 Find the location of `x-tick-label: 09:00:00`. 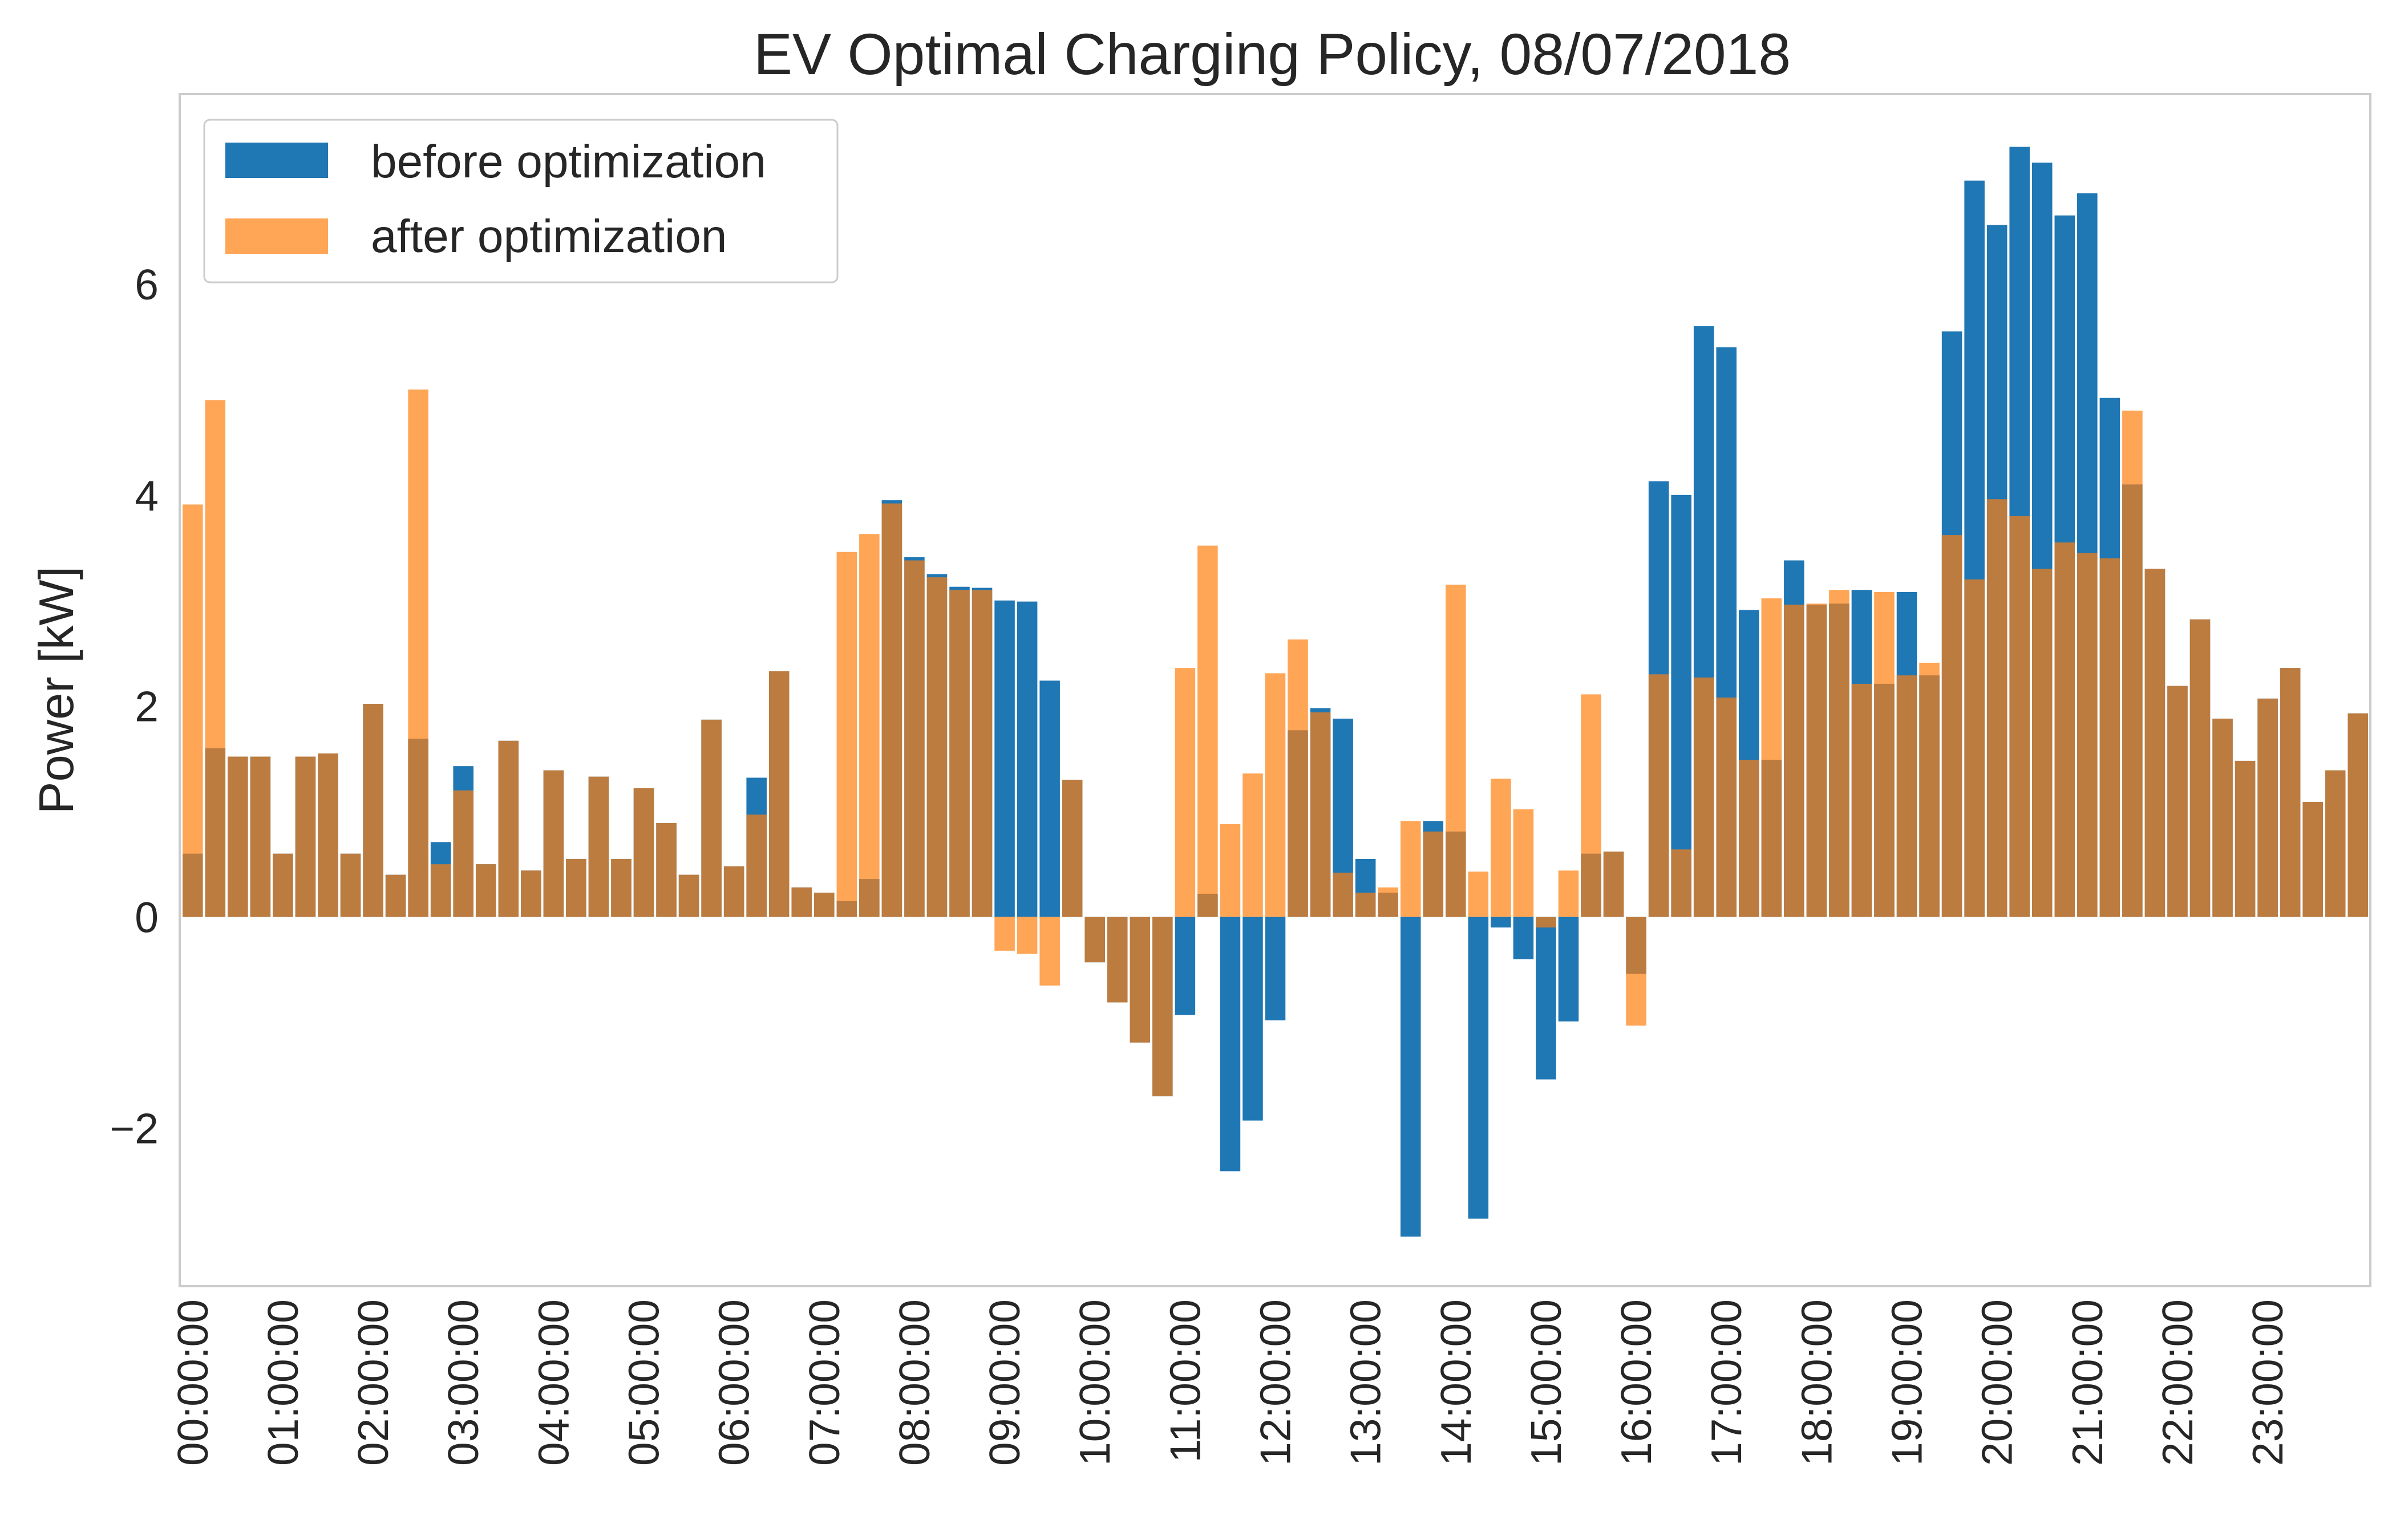

x-tick-label: 09:00:00 is located at coordinates (1005, 1383).